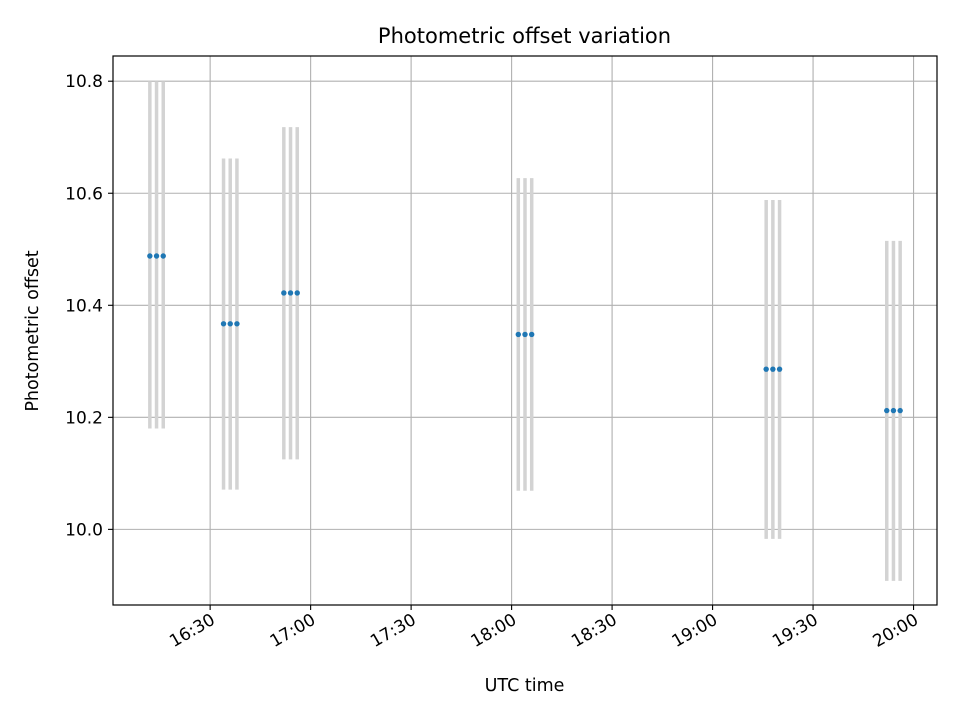 This screenshot has height=720, width=960. What do you see at coordinates (33, 330) in the screenshot?
I see `y-axis-label: Photometric offset` at bounding box center [33, 330].